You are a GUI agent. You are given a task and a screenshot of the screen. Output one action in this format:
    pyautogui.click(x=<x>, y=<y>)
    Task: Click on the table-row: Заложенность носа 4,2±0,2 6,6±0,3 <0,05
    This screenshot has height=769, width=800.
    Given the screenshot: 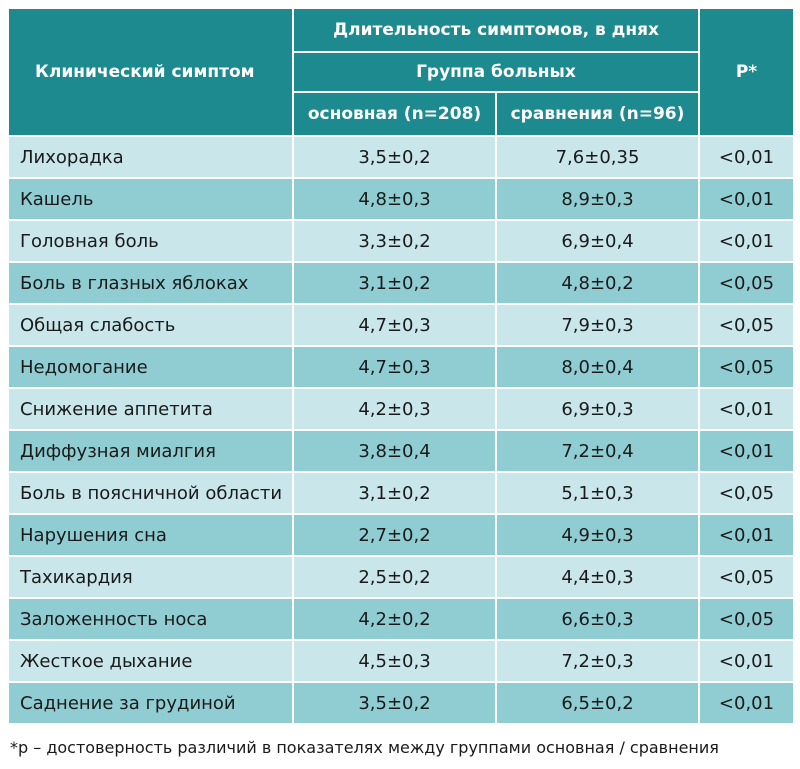 What is the action you would take?
    pyautogui.click(x=401, y=619)
    